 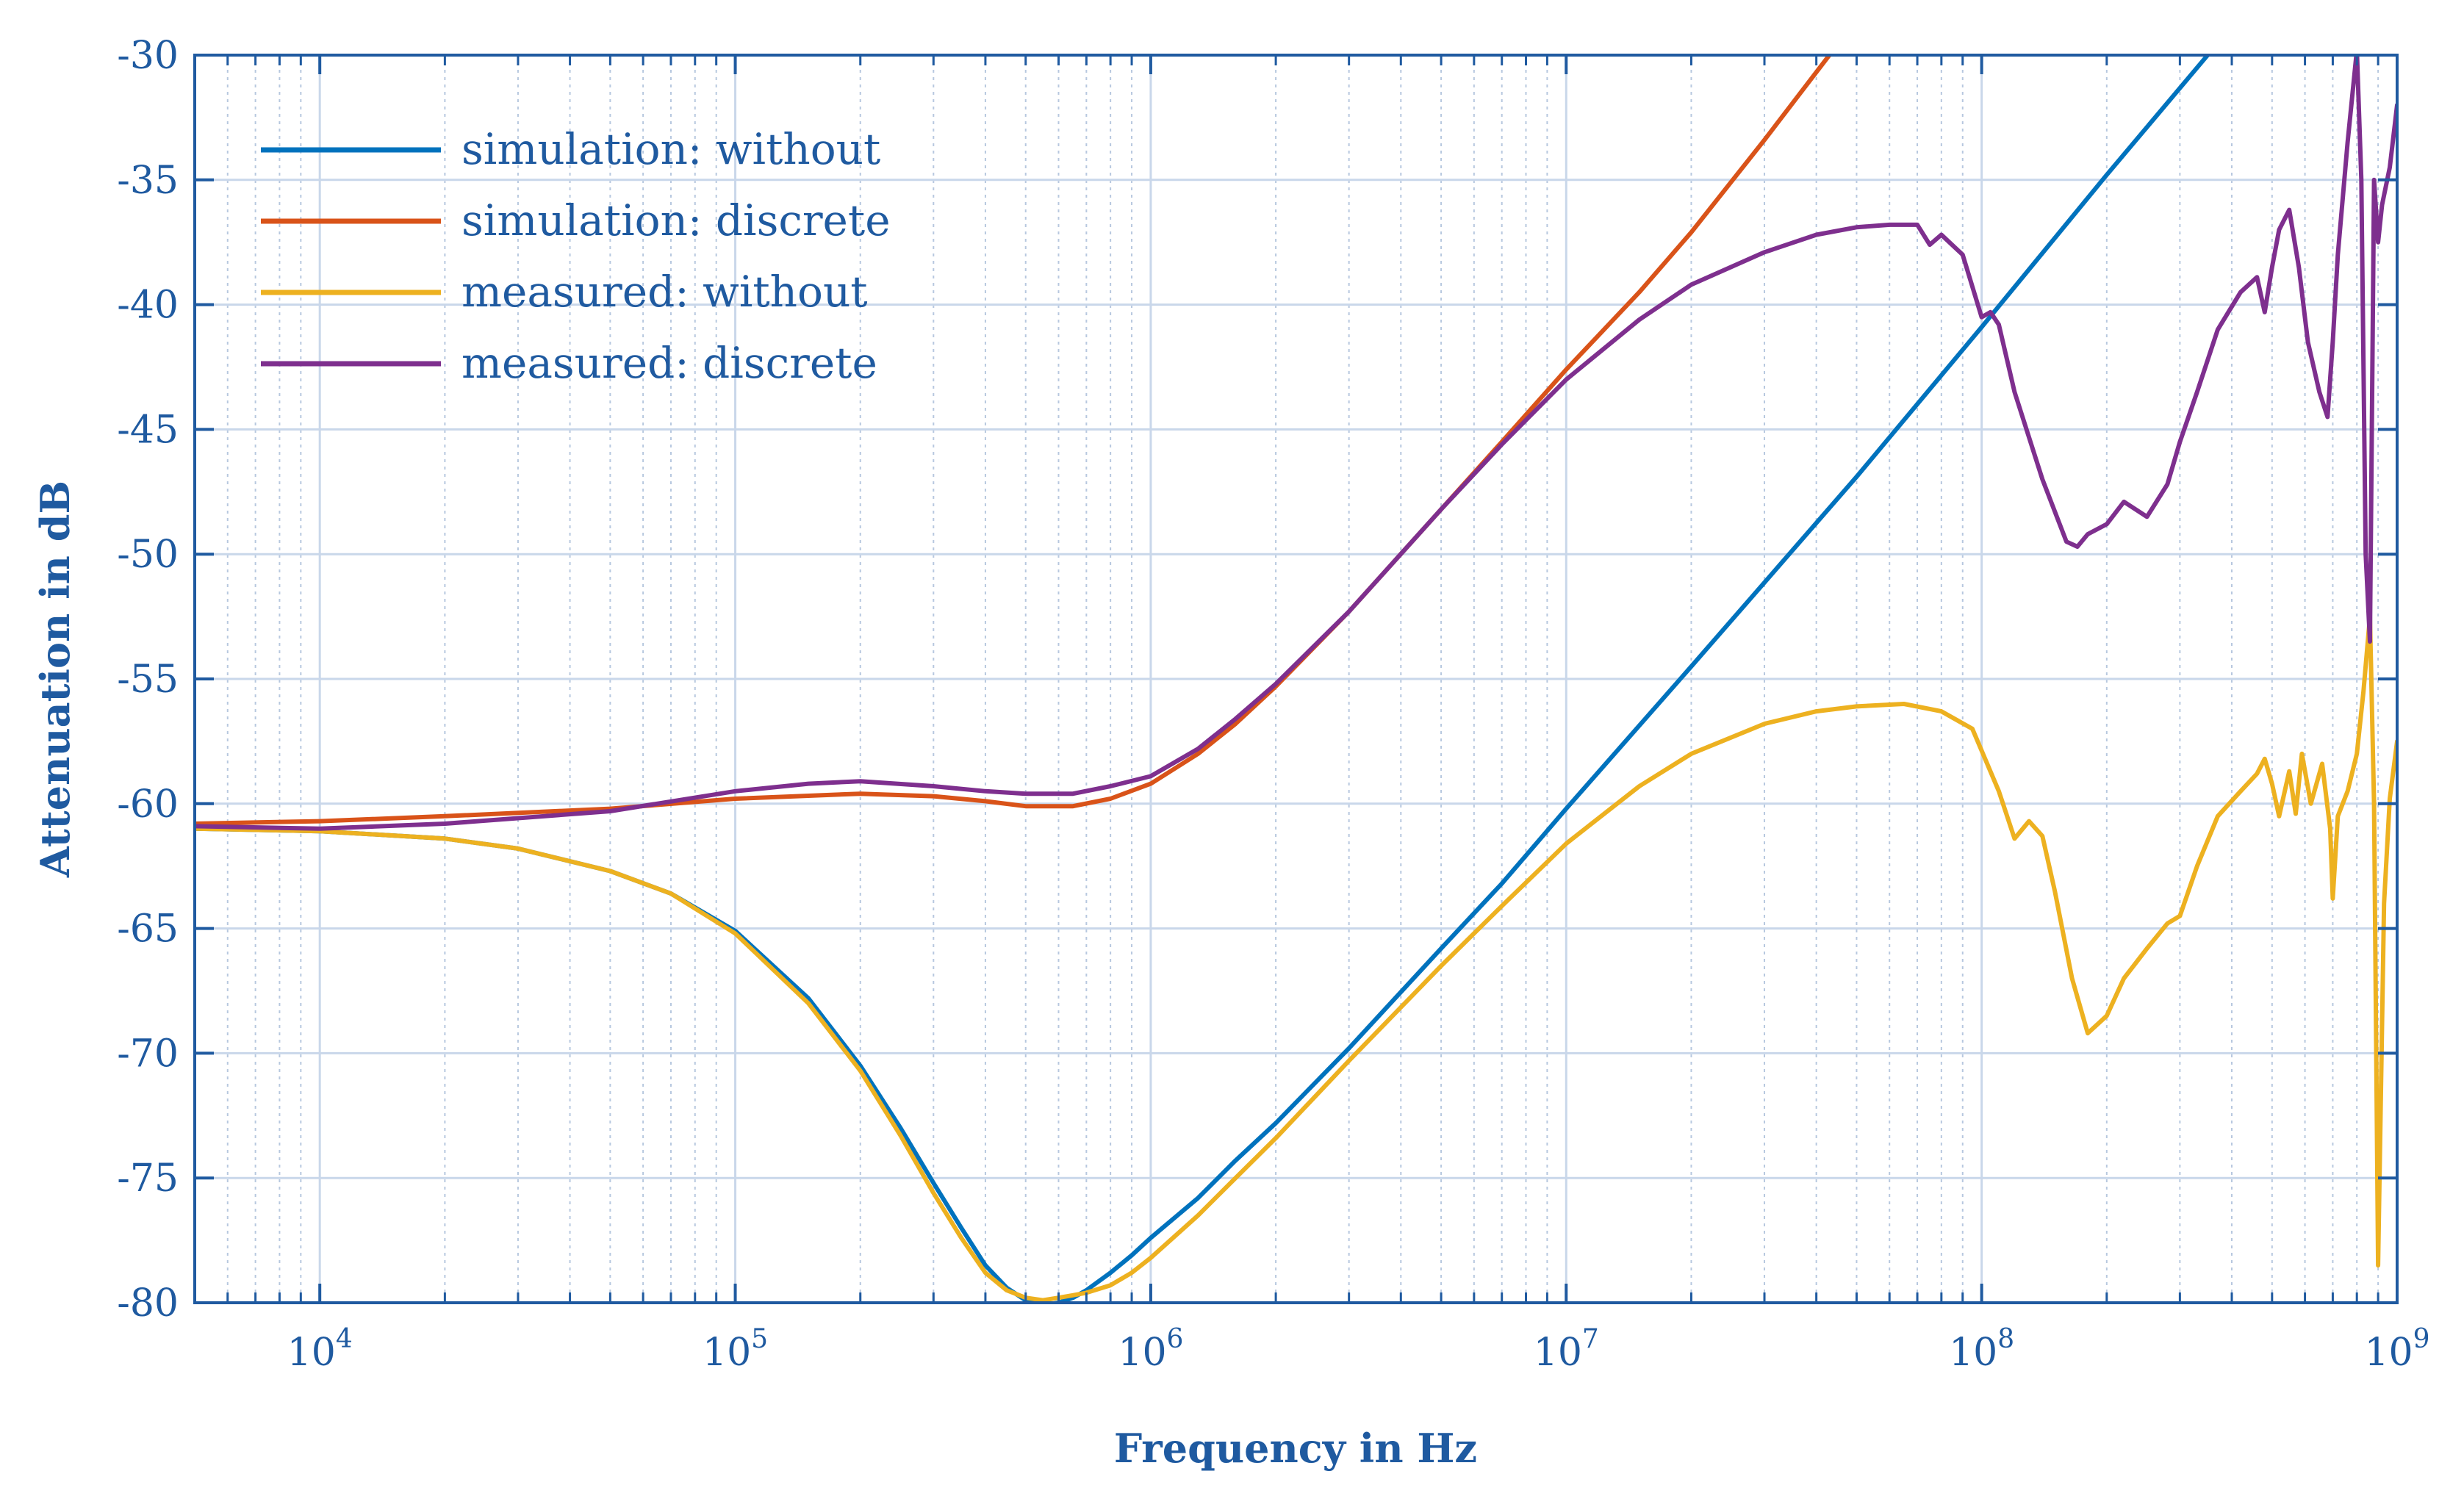 What do you see at coordinates (148, 1054) in the screenshot?
I see `y-tick-label: -70` at bounding box center [148, 1054].